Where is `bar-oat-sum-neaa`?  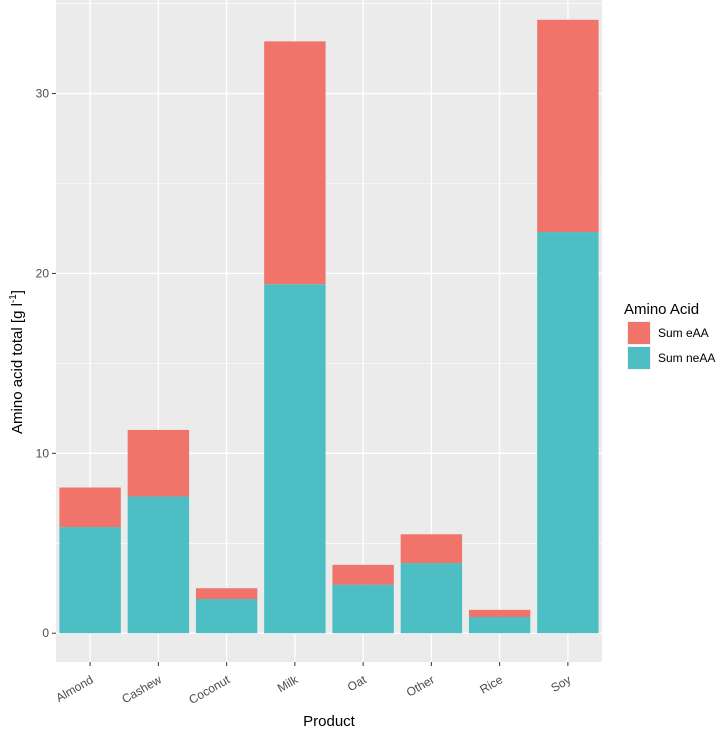 bar-oat-sum-neaa is located at coordinates (363, 609).